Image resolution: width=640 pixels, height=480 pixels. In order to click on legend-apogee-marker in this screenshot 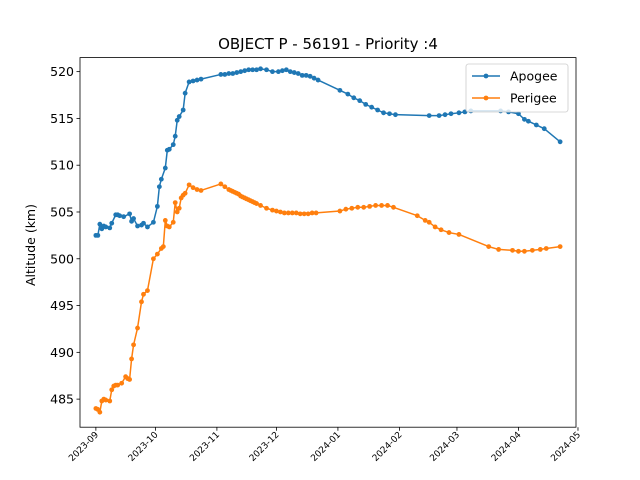, I will do `click(486, 76)`.